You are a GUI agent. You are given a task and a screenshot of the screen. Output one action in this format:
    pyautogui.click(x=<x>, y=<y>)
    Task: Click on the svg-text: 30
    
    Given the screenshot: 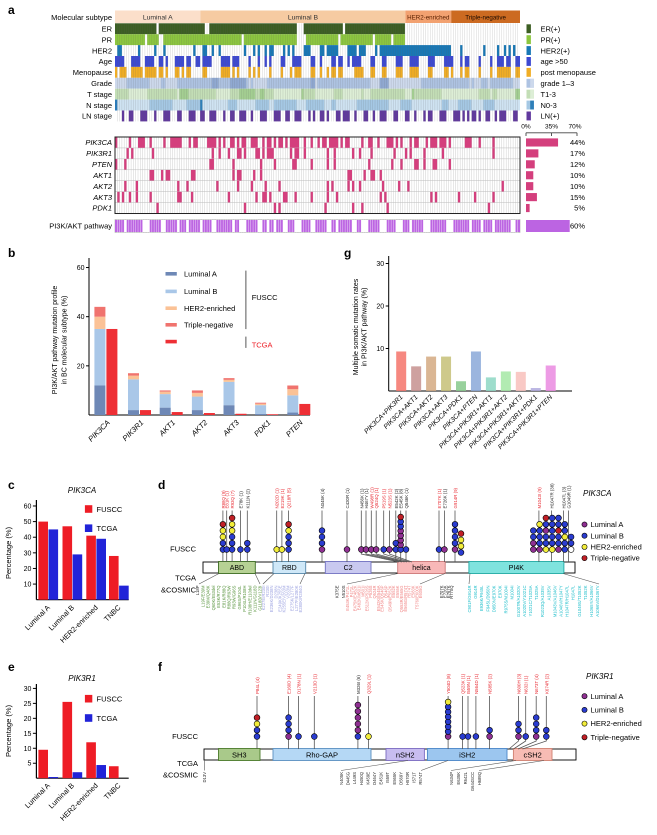 What is the action you would take?
    pyautogui.click(x=28, y=689)
    